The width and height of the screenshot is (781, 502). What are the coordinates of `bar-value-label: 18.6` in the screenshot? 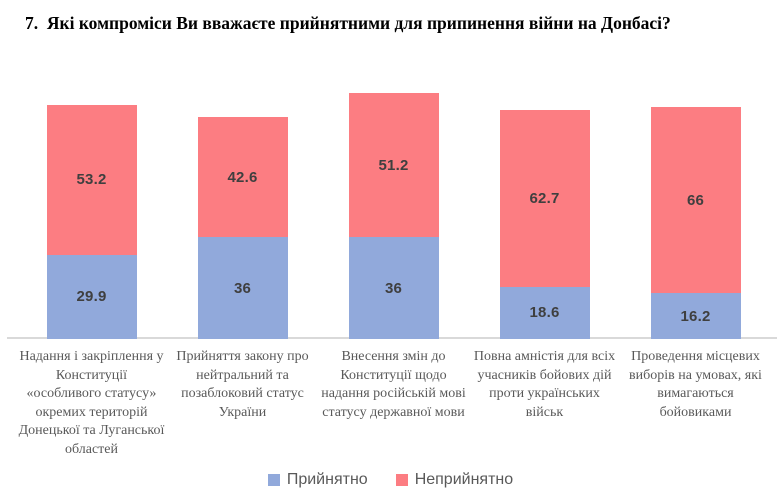 It's located at (544, 313).